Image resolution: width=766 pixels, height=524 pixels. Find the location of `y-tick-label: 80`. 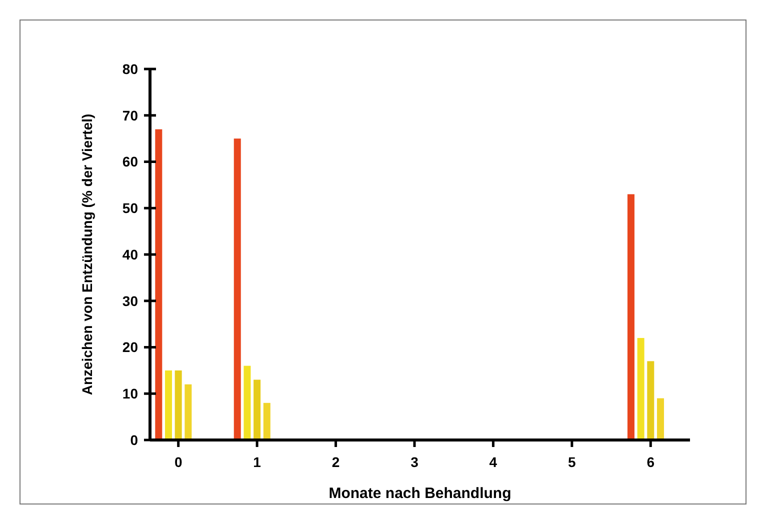

y-tick-label: 80 is located at coordinates (130, 68).